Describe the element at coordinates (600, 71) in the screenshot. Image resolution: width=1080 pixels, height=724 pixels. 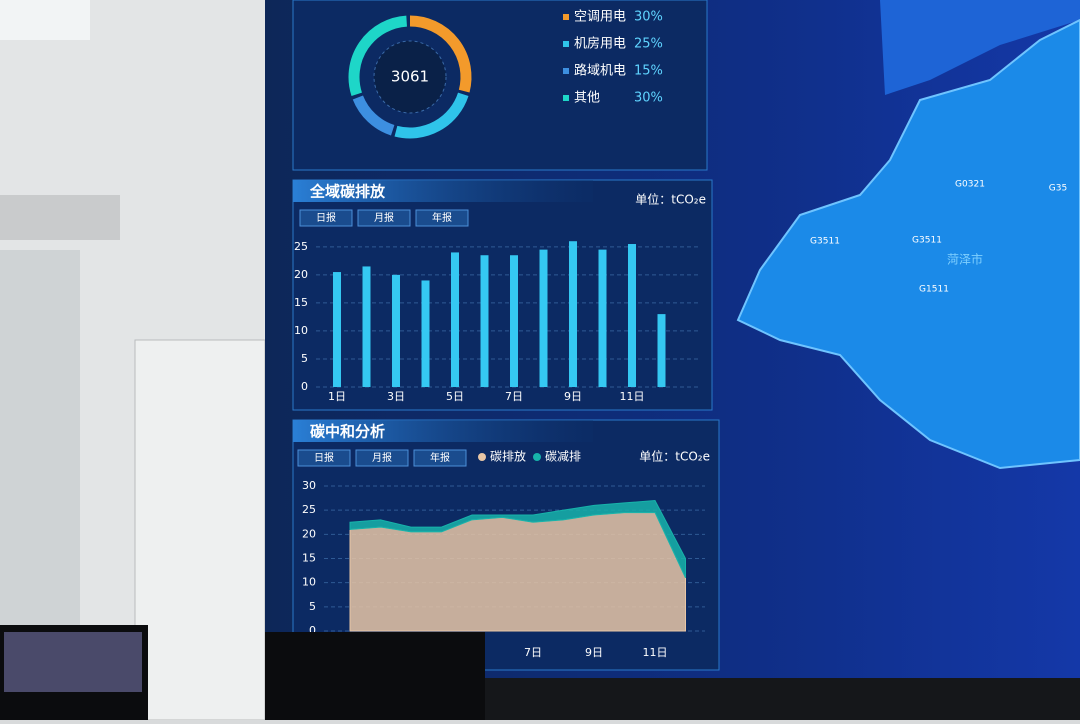
I see `legend-label: 路域机电` at that location.